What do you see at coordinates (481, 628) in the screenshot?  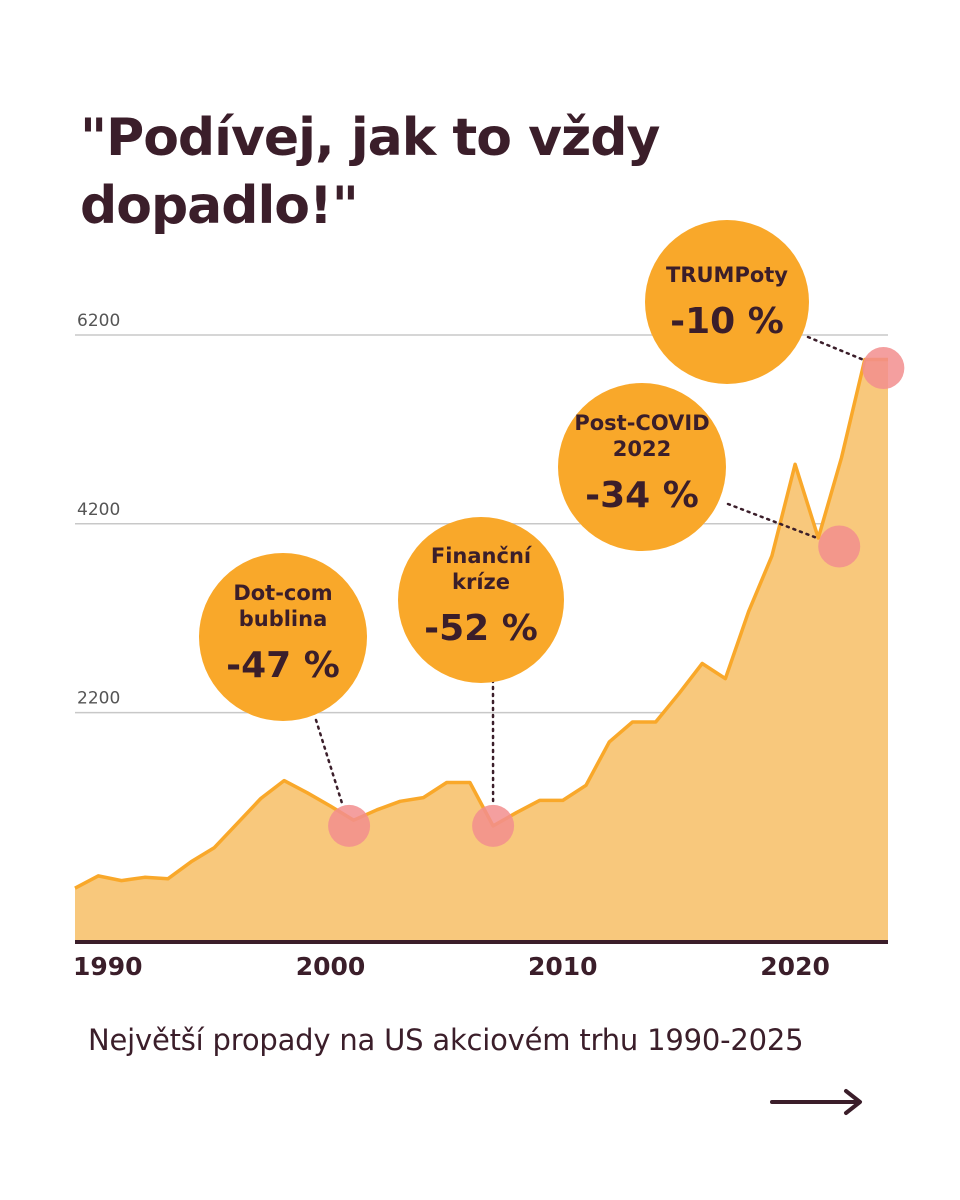 I see `annotation-value-1: -52 %` at bounding box center [481, 628].